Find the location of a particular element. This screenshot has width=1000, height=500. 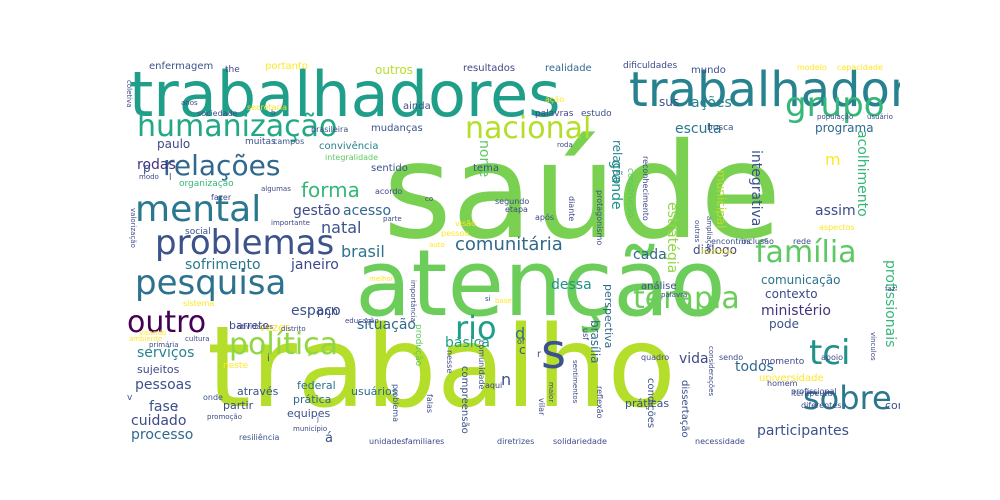

cloud-word: estudo is located at coordinates (596, 114).